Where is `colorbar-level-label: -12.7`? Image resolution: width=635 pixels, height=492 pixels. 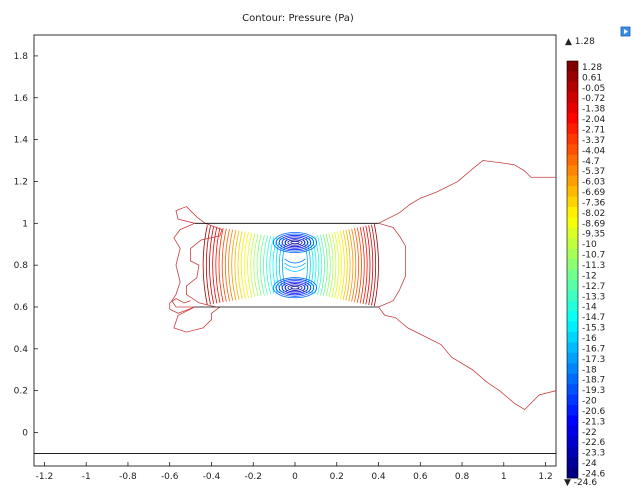 colorbar-level-label: -12.7 is located at coordinates (593, 287).